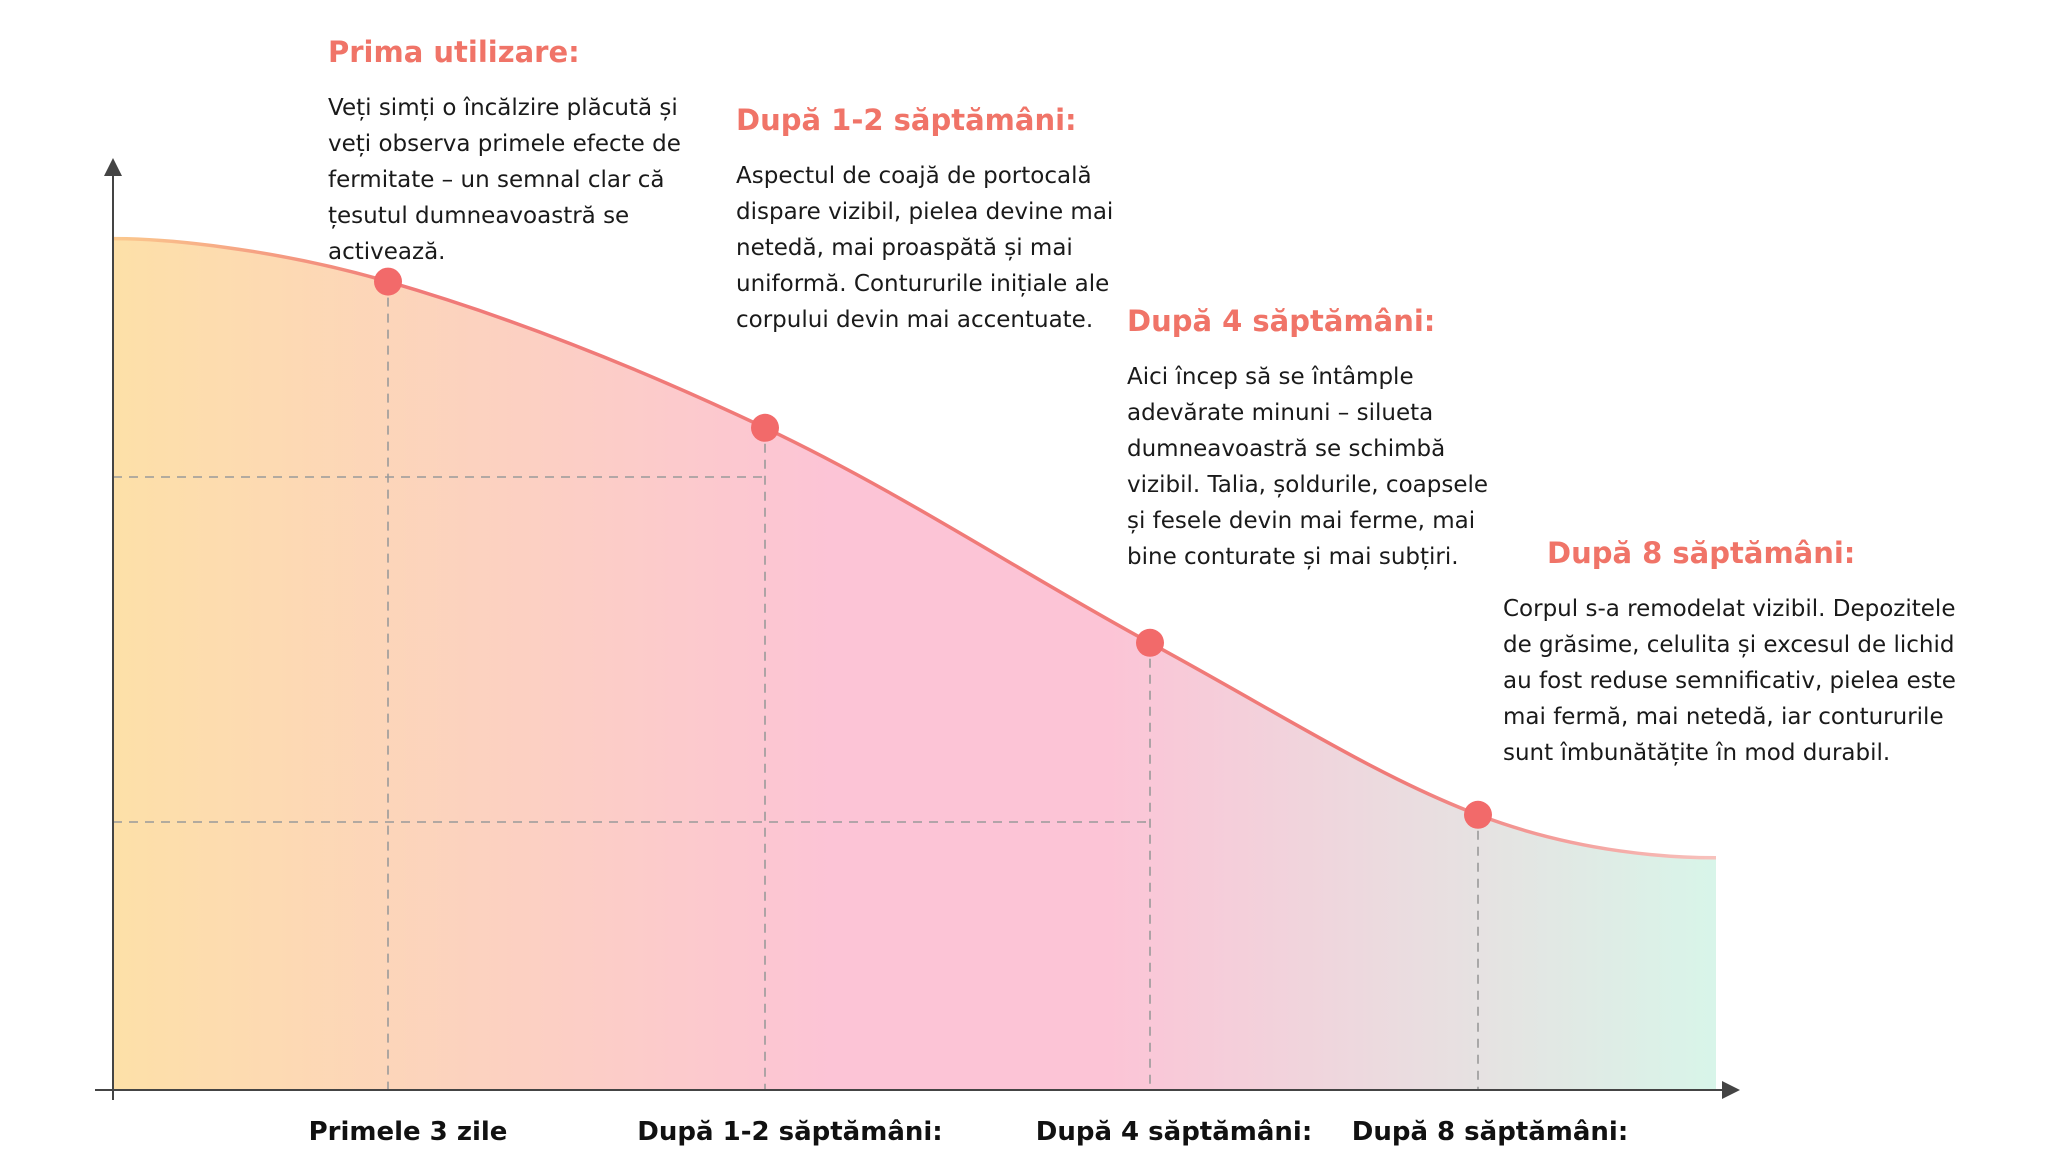  Describe the element at coordinates (408, 1132) in the screenshot. I see `x-tick-label: Primele 3 zile` at that location.